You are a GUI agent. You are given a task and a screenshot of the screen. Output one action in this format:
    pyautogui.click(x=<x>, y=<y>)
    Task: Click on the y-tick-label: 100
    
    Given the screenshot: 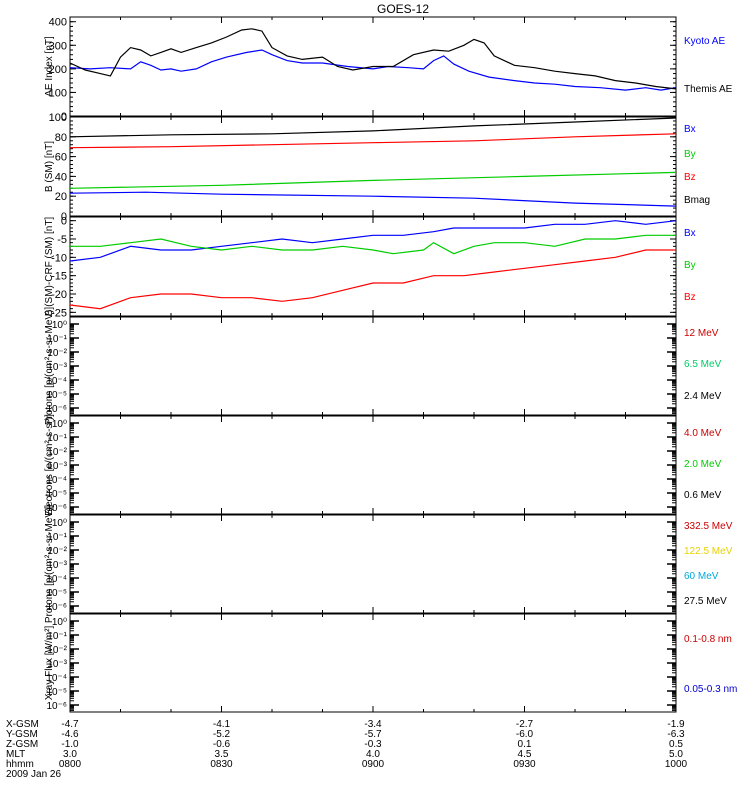 What is the action you would take?
    pyautogui.click(x=58, y=118)
    